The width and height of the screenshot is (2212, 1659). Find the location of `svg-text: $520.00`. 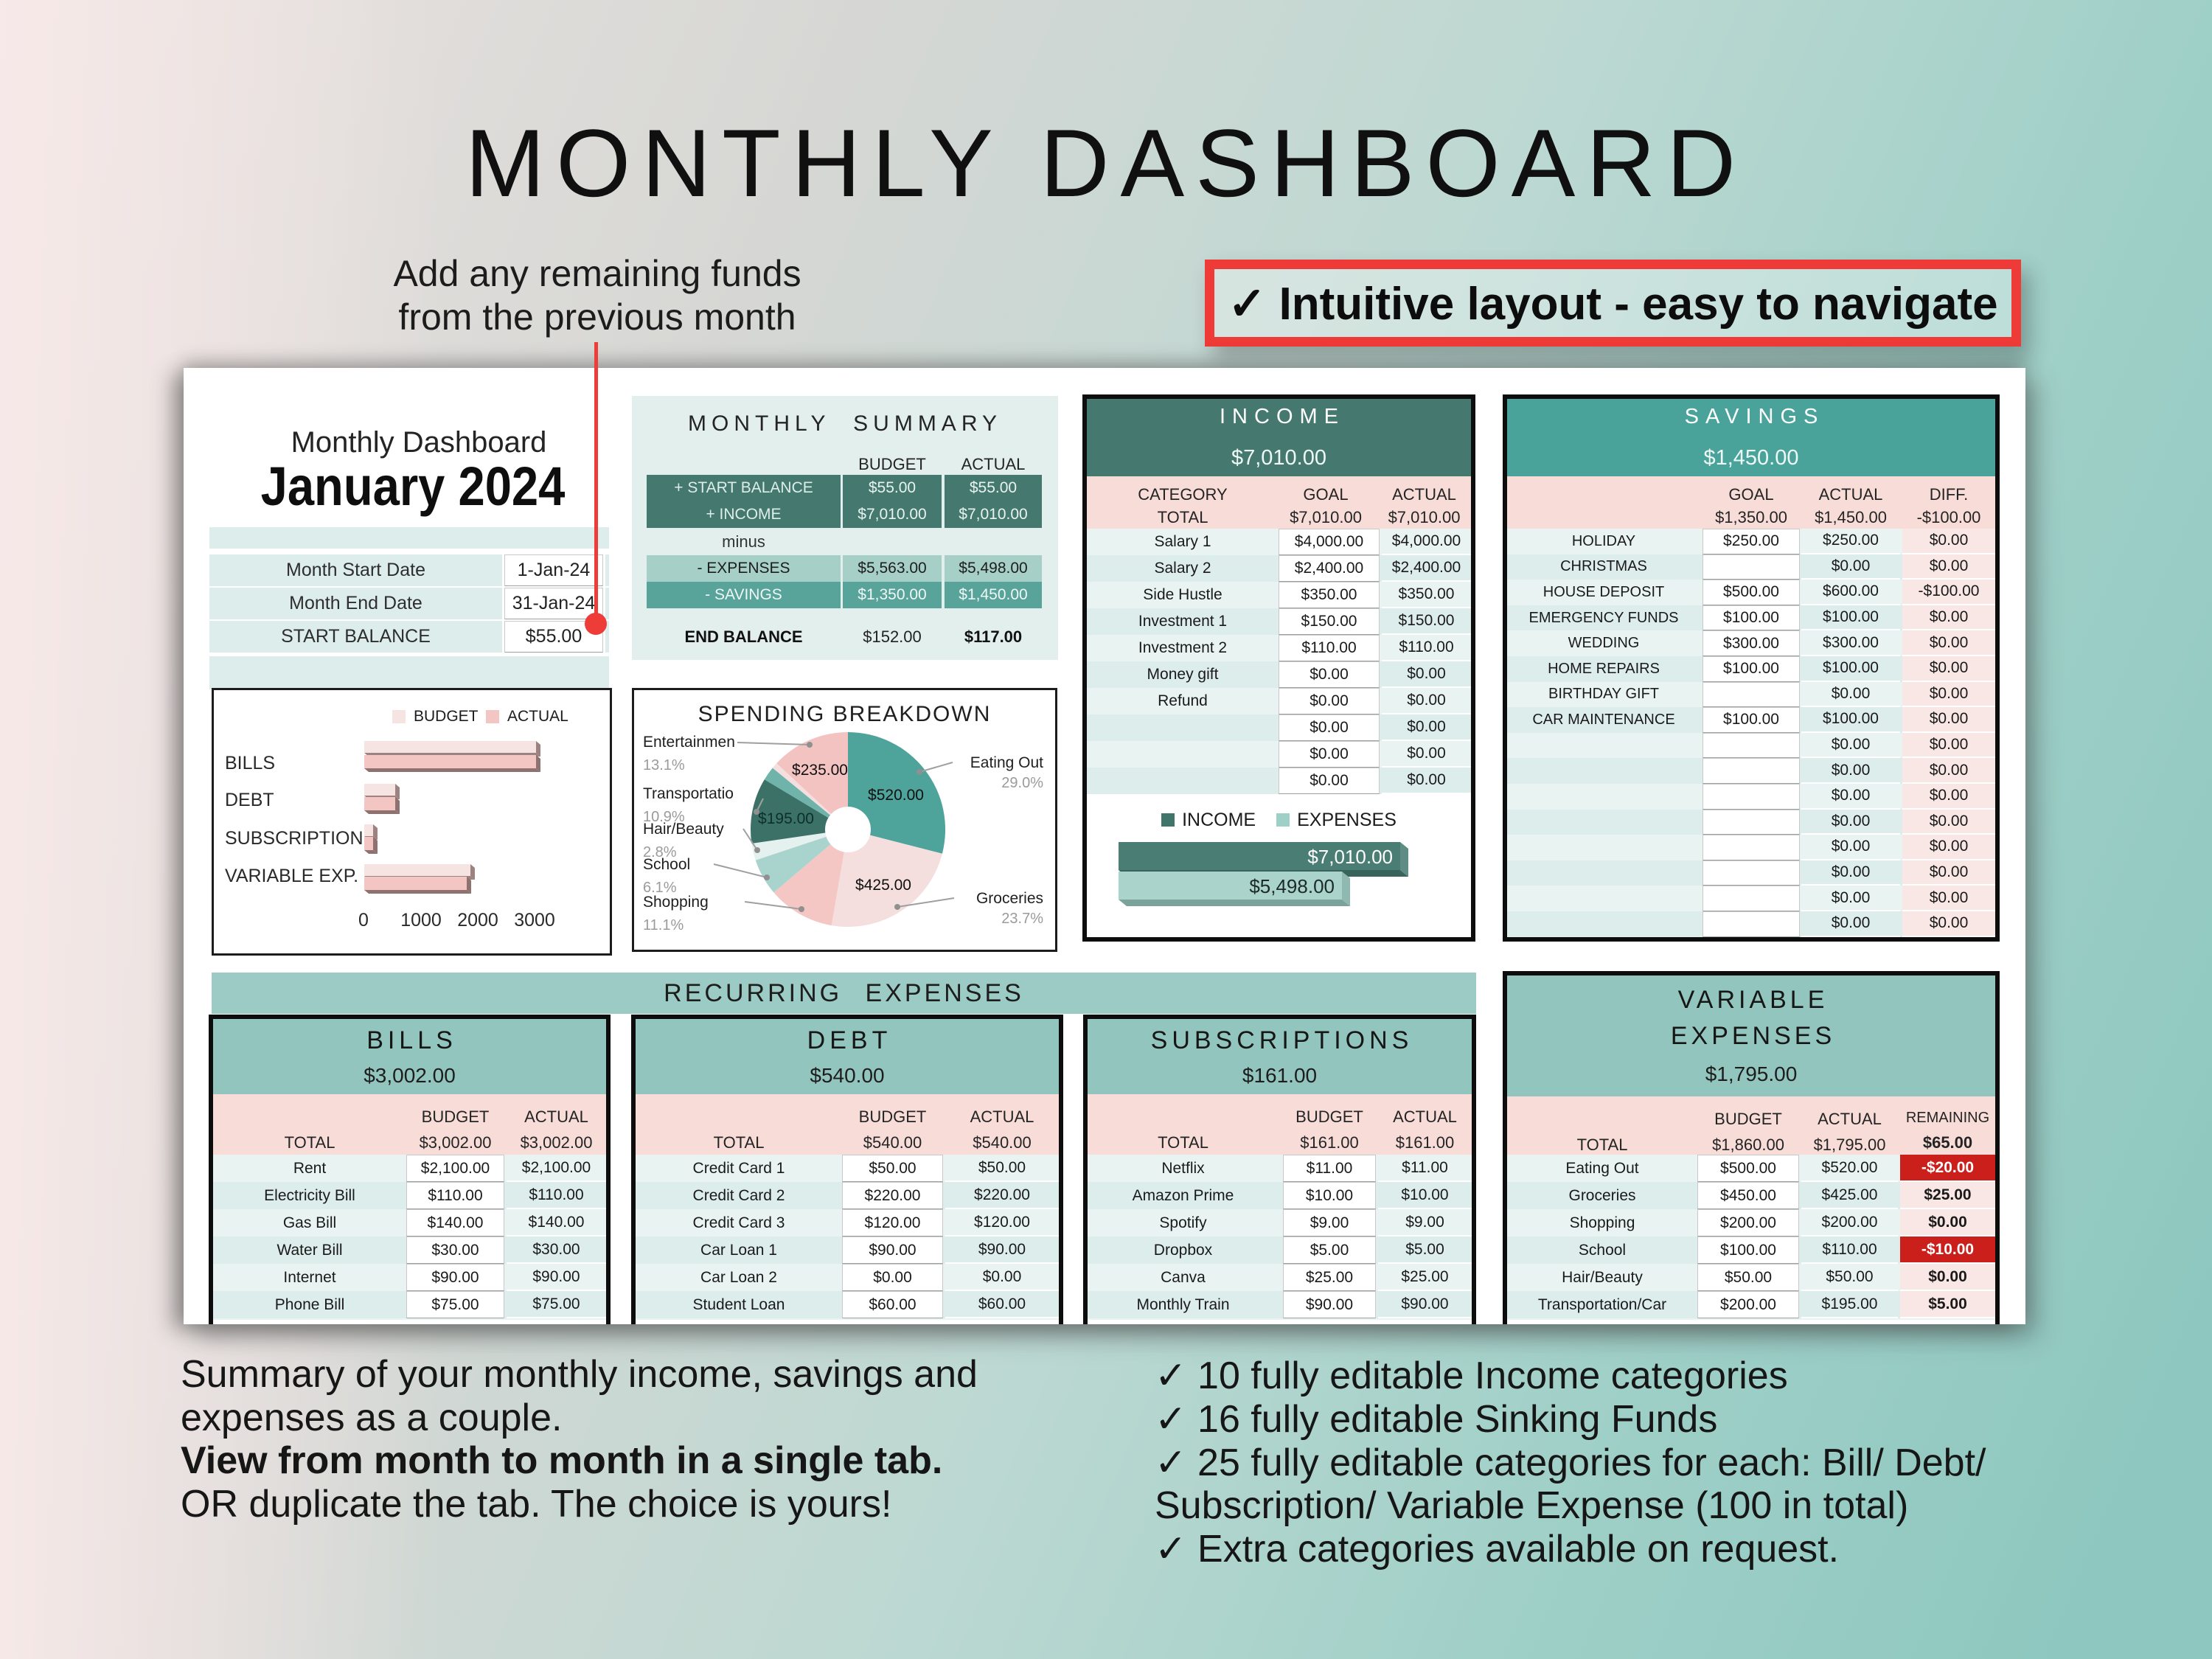

svg-text: $520.00 is located at coordinates (896, 795).